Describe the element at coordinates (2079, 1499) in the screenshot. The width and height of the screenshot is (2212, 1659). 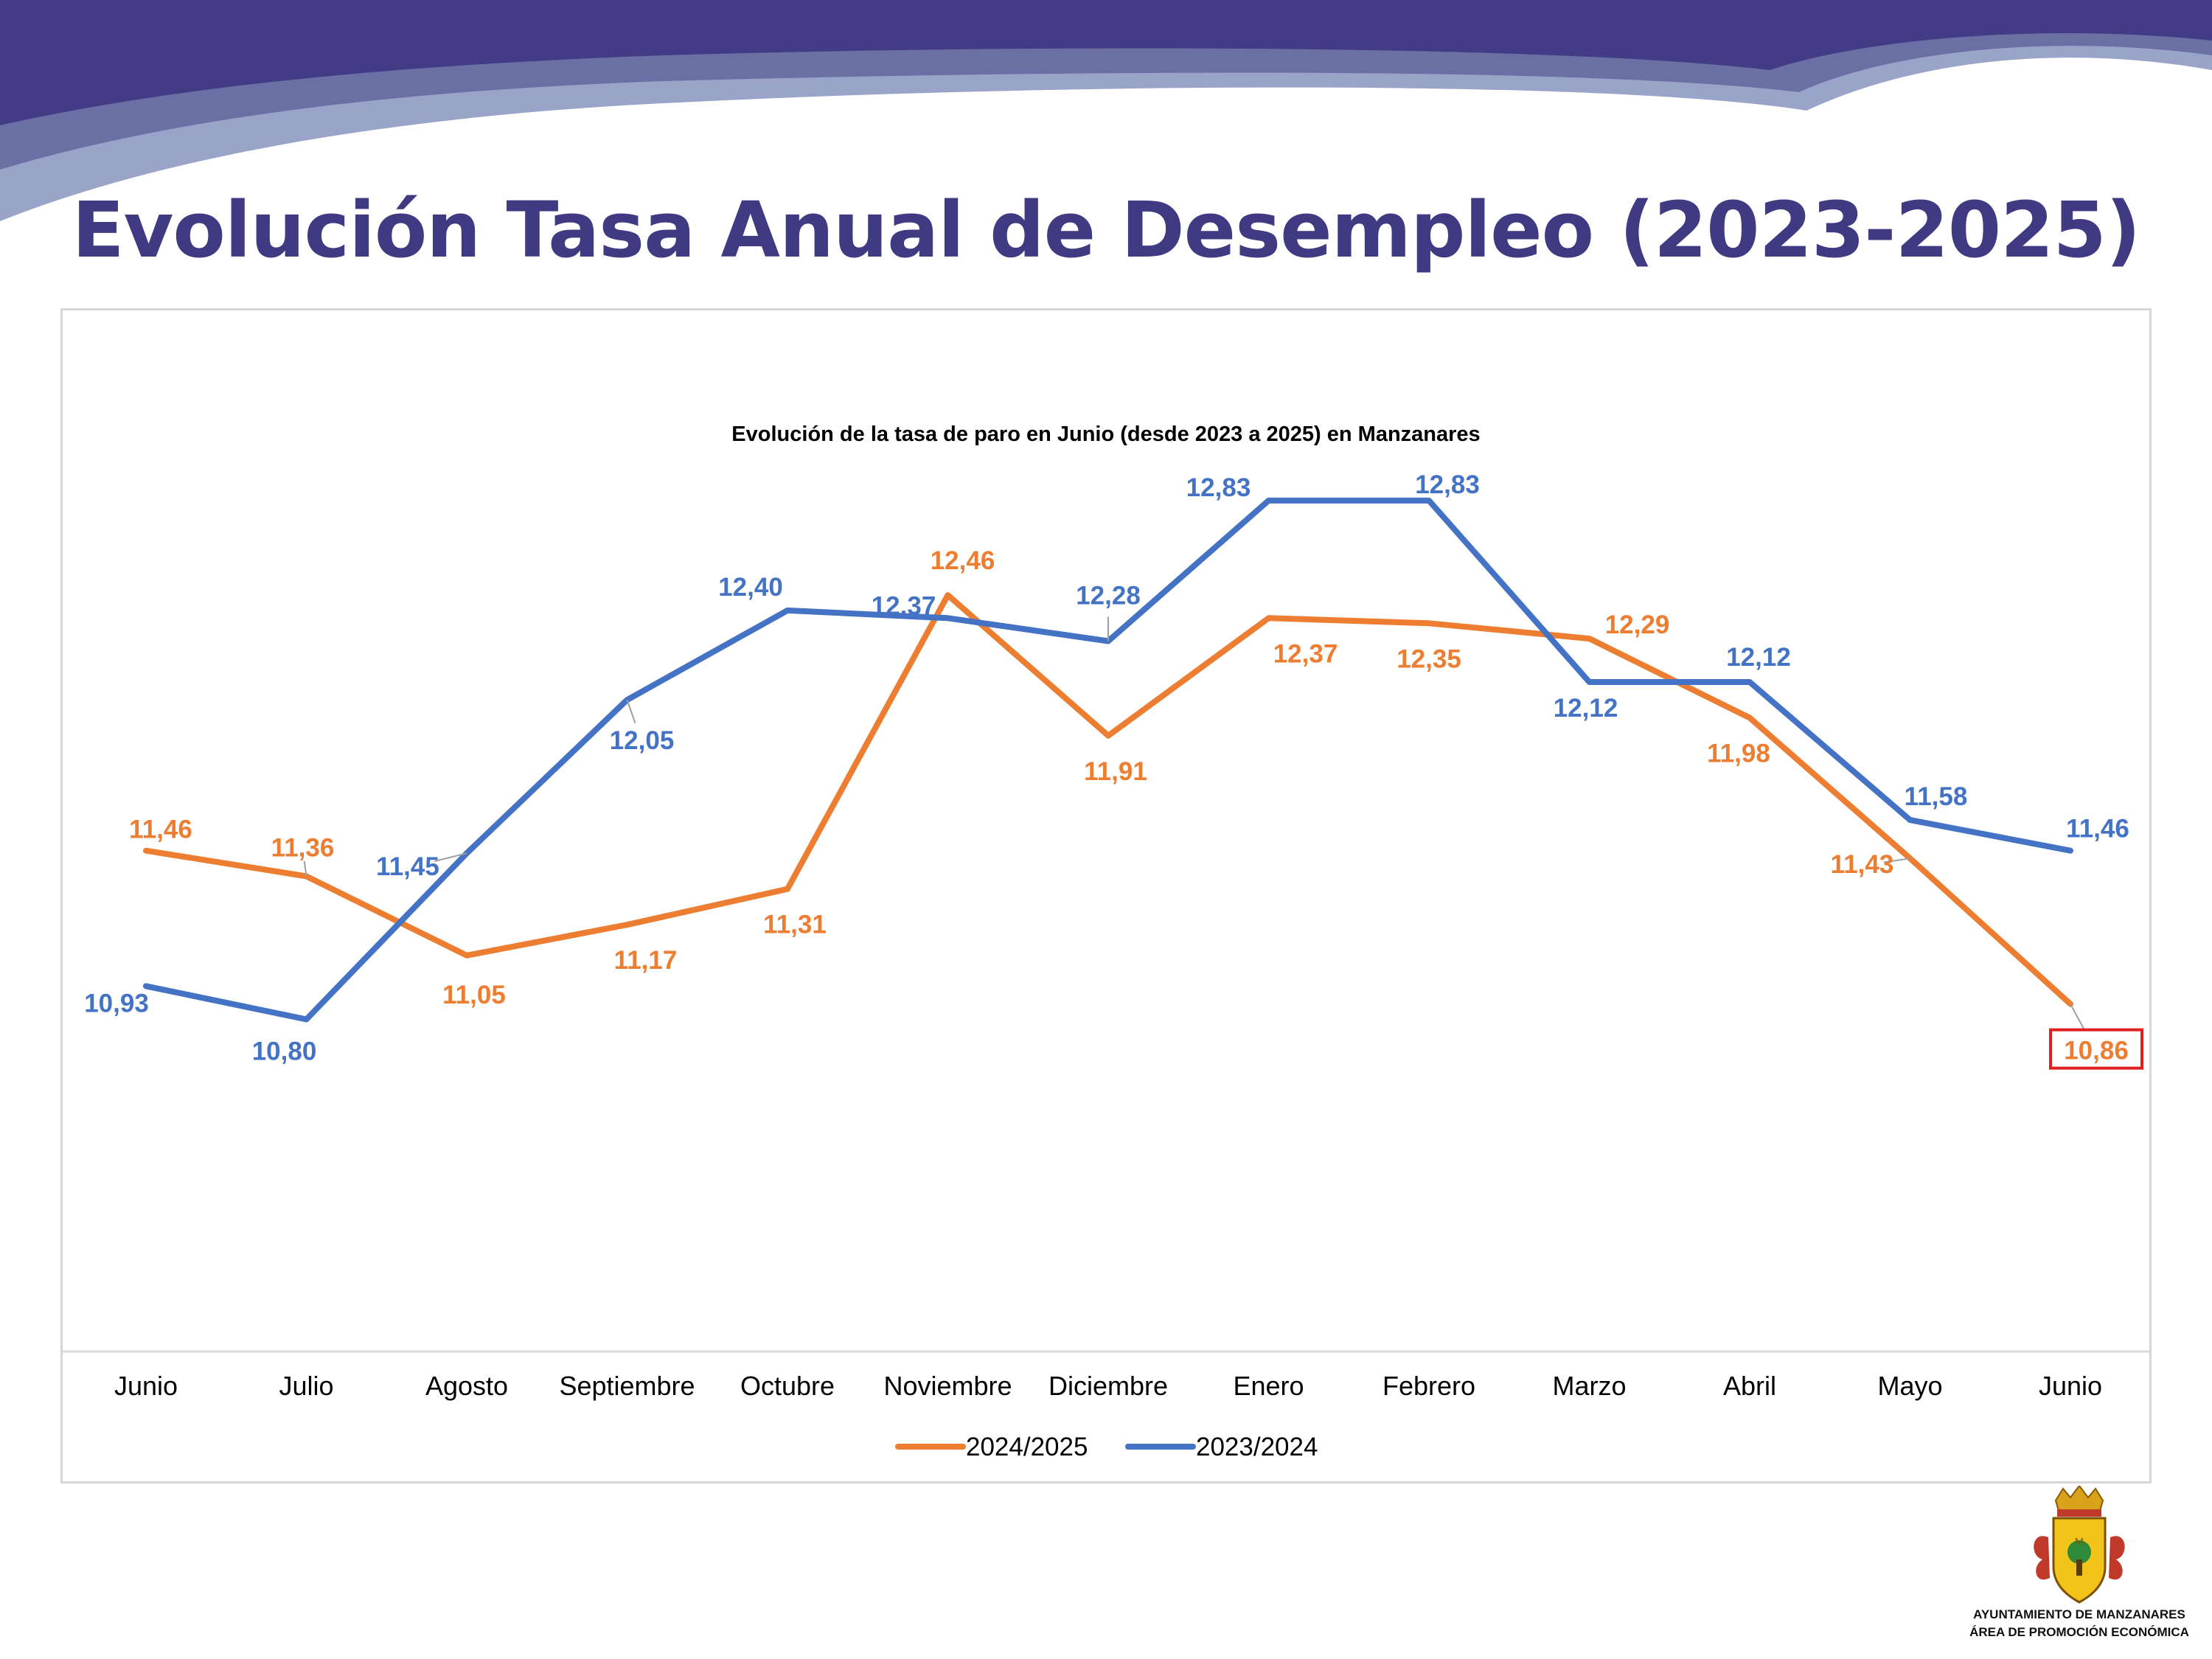
I see `crown-shape` at that location.